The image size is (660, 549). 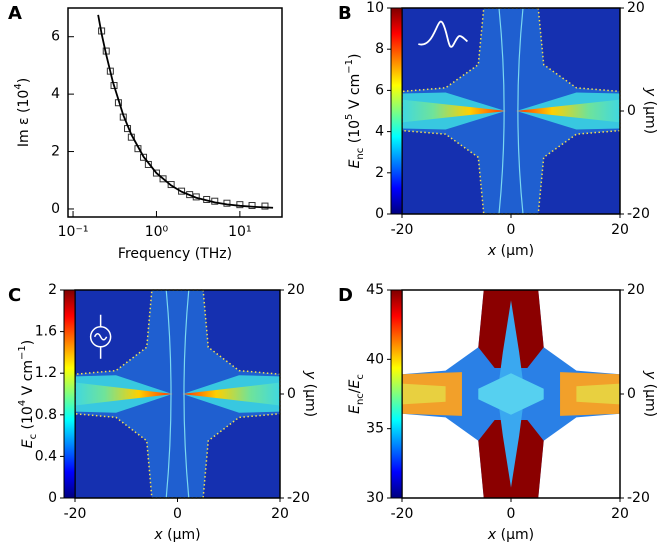 I want to click on colorbar-tick-label: 1.2, so click(x=46, y=373).